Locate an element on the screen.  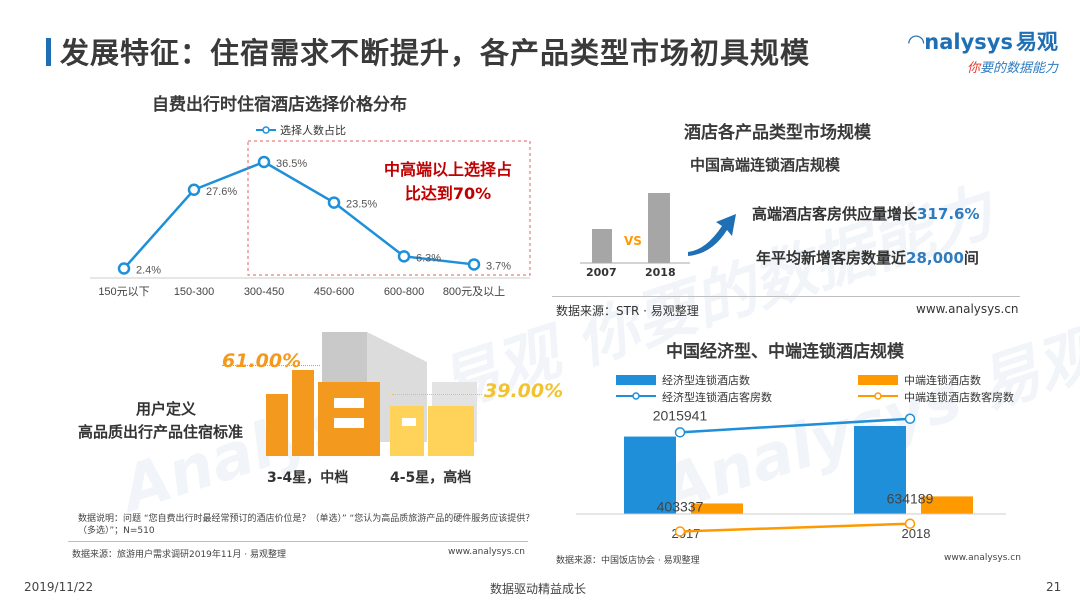
building-pct-left: 61.00% is located at coordinates (262, 361).